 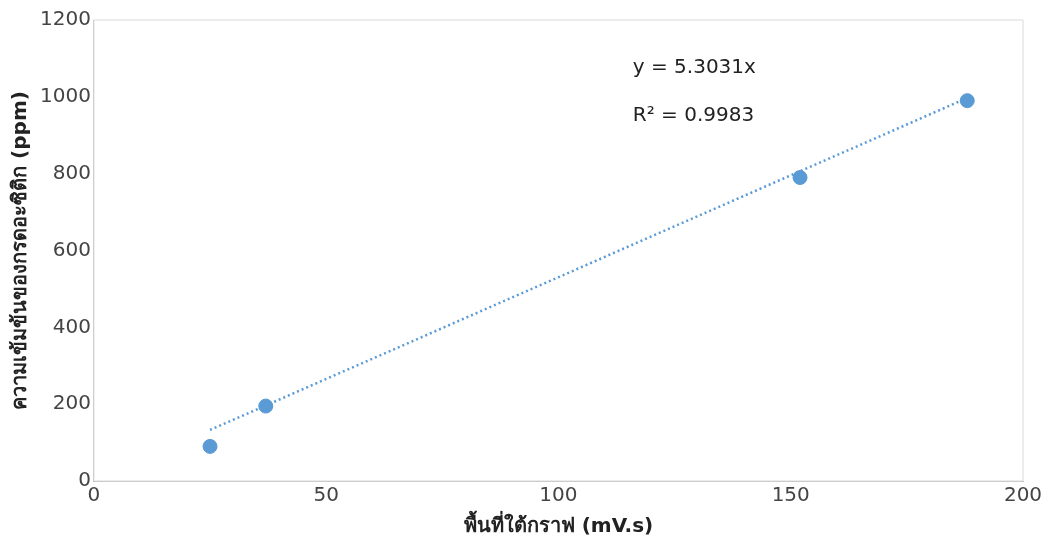 What do you see at coordinates (65, 18) in the screenshot?
I see `y-tick-label: 1200` at bounding box center [65, 18].